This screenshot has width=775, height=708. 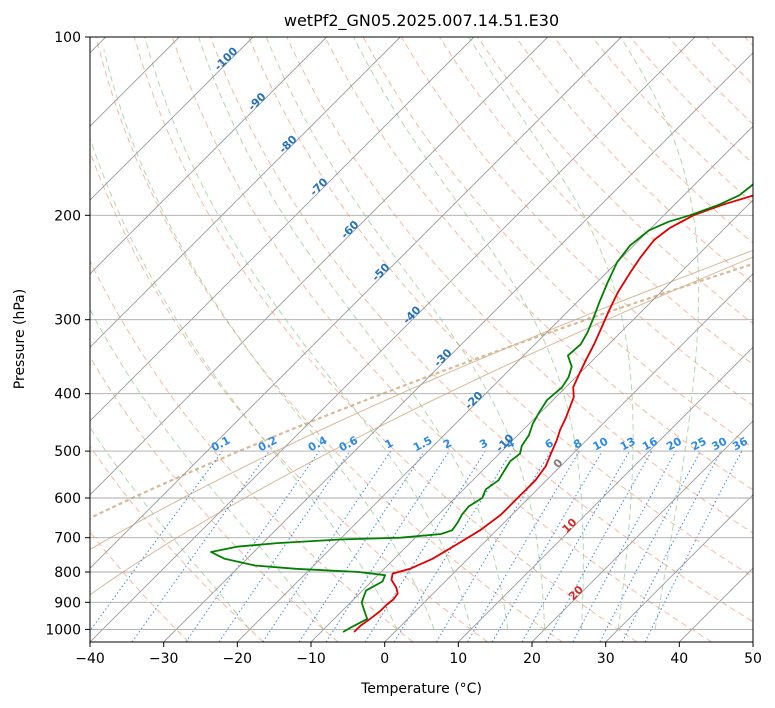 I want to click on x-tick-label: −30, so click(x=164, y=659).